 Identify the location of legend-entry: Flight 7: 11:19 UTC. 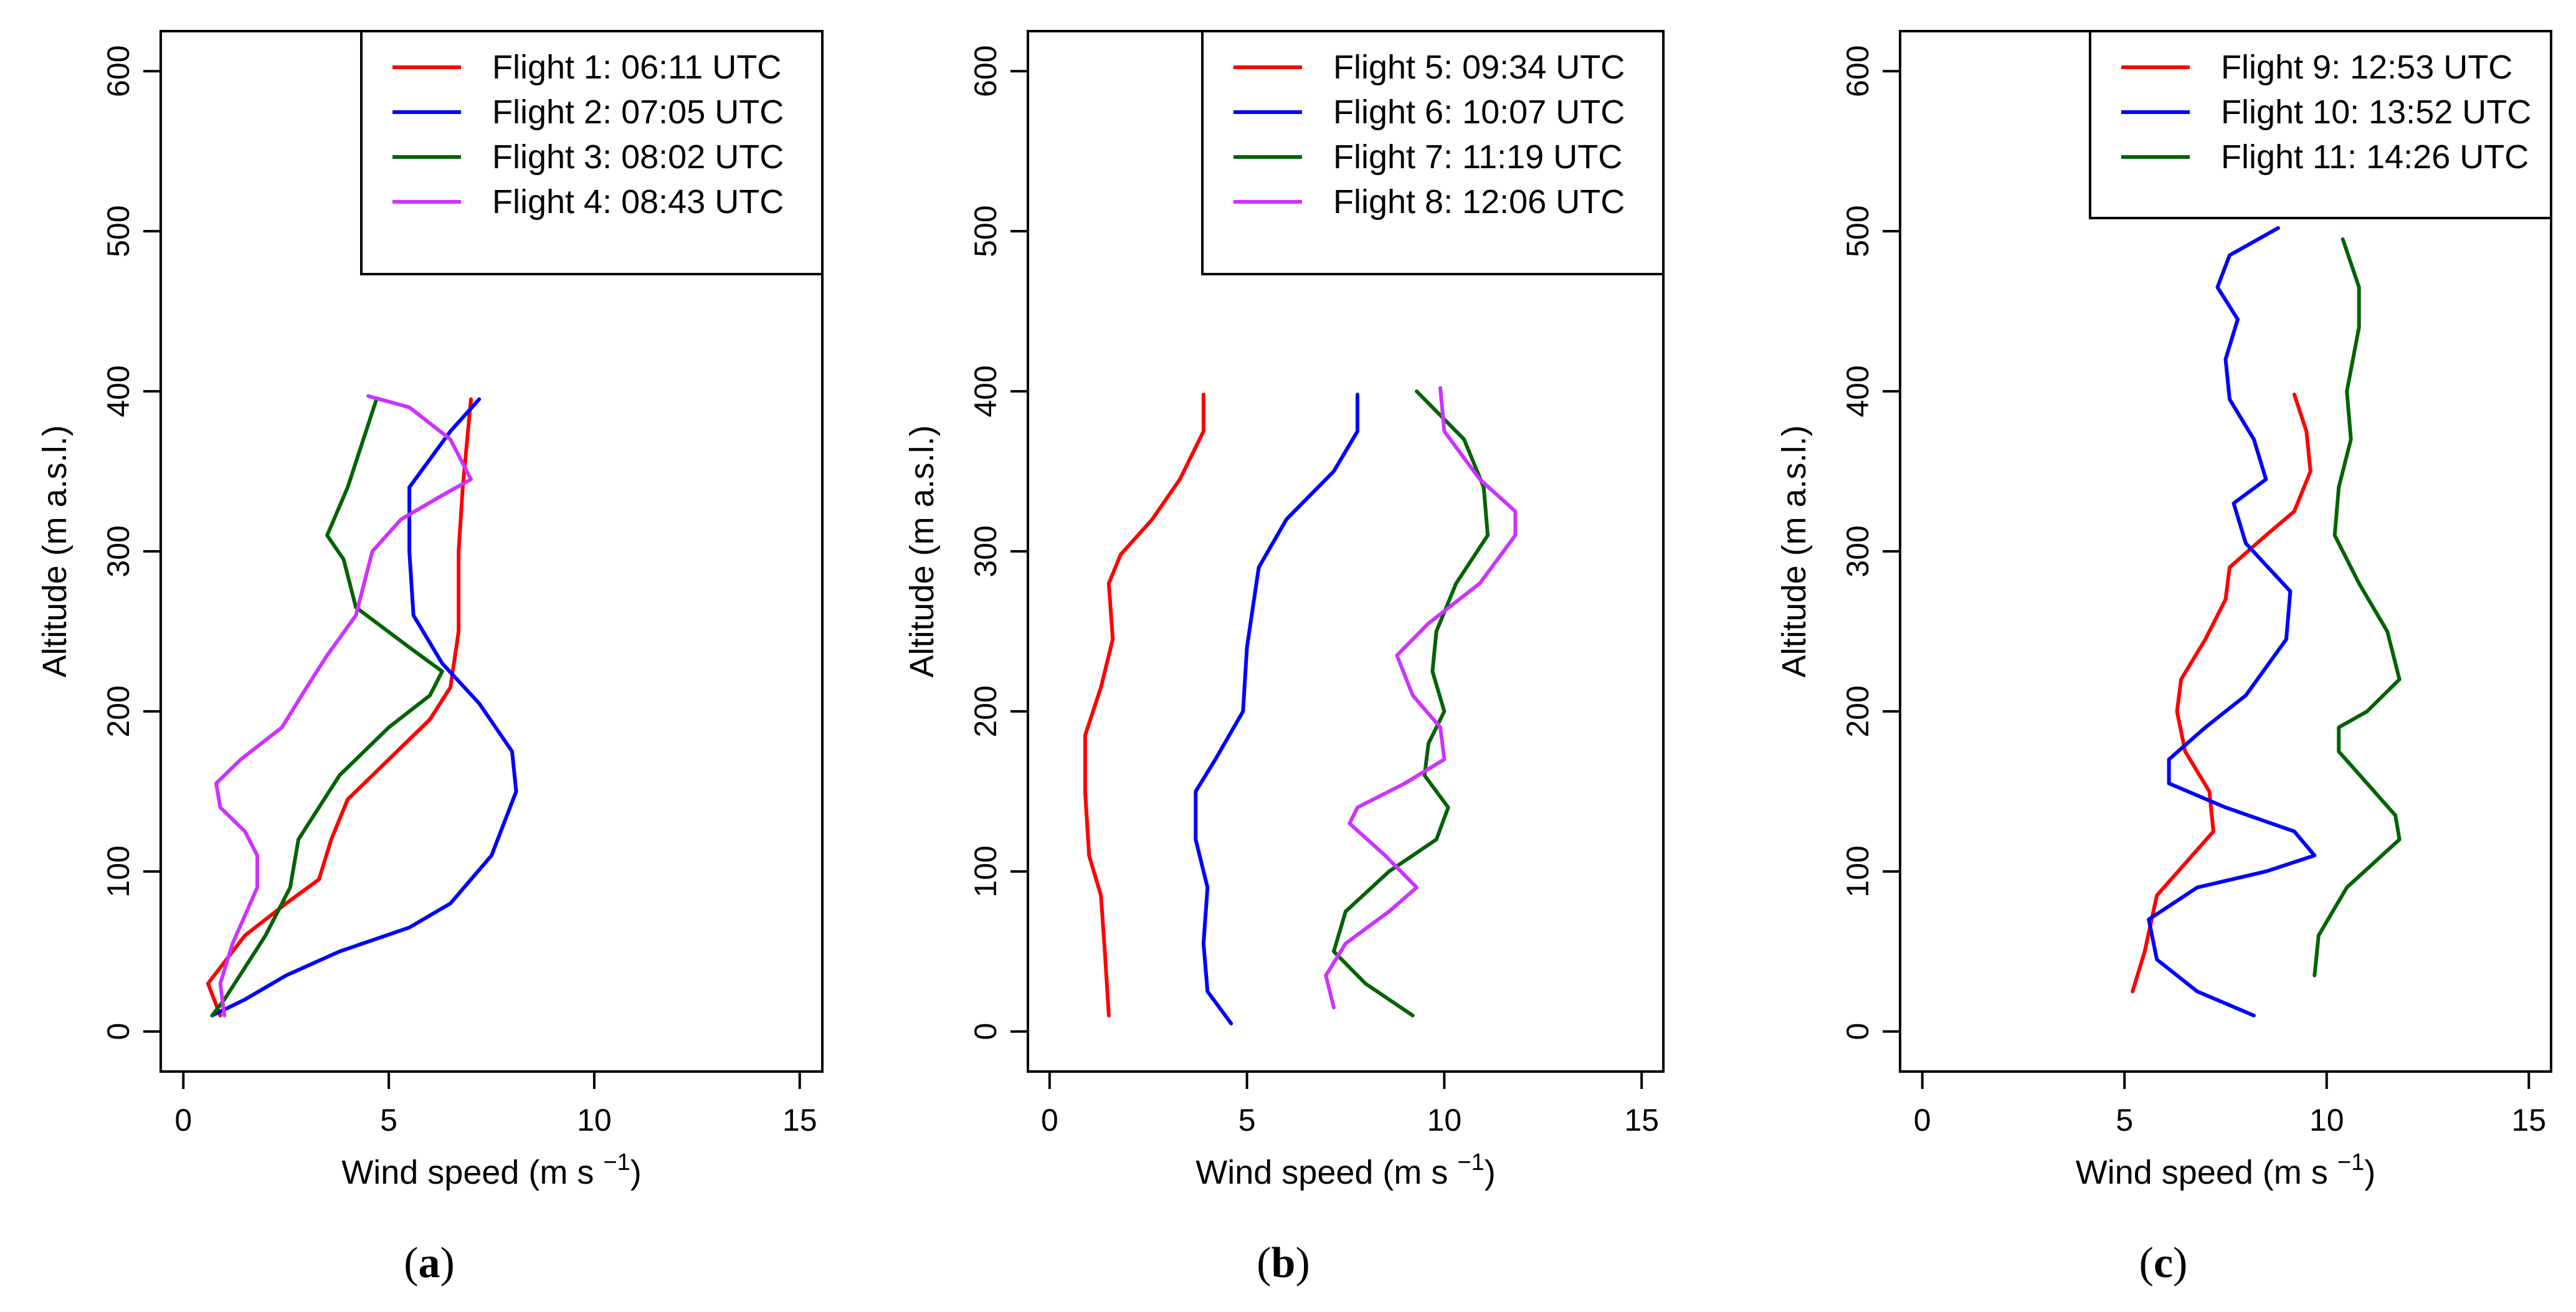
(1477, 157).